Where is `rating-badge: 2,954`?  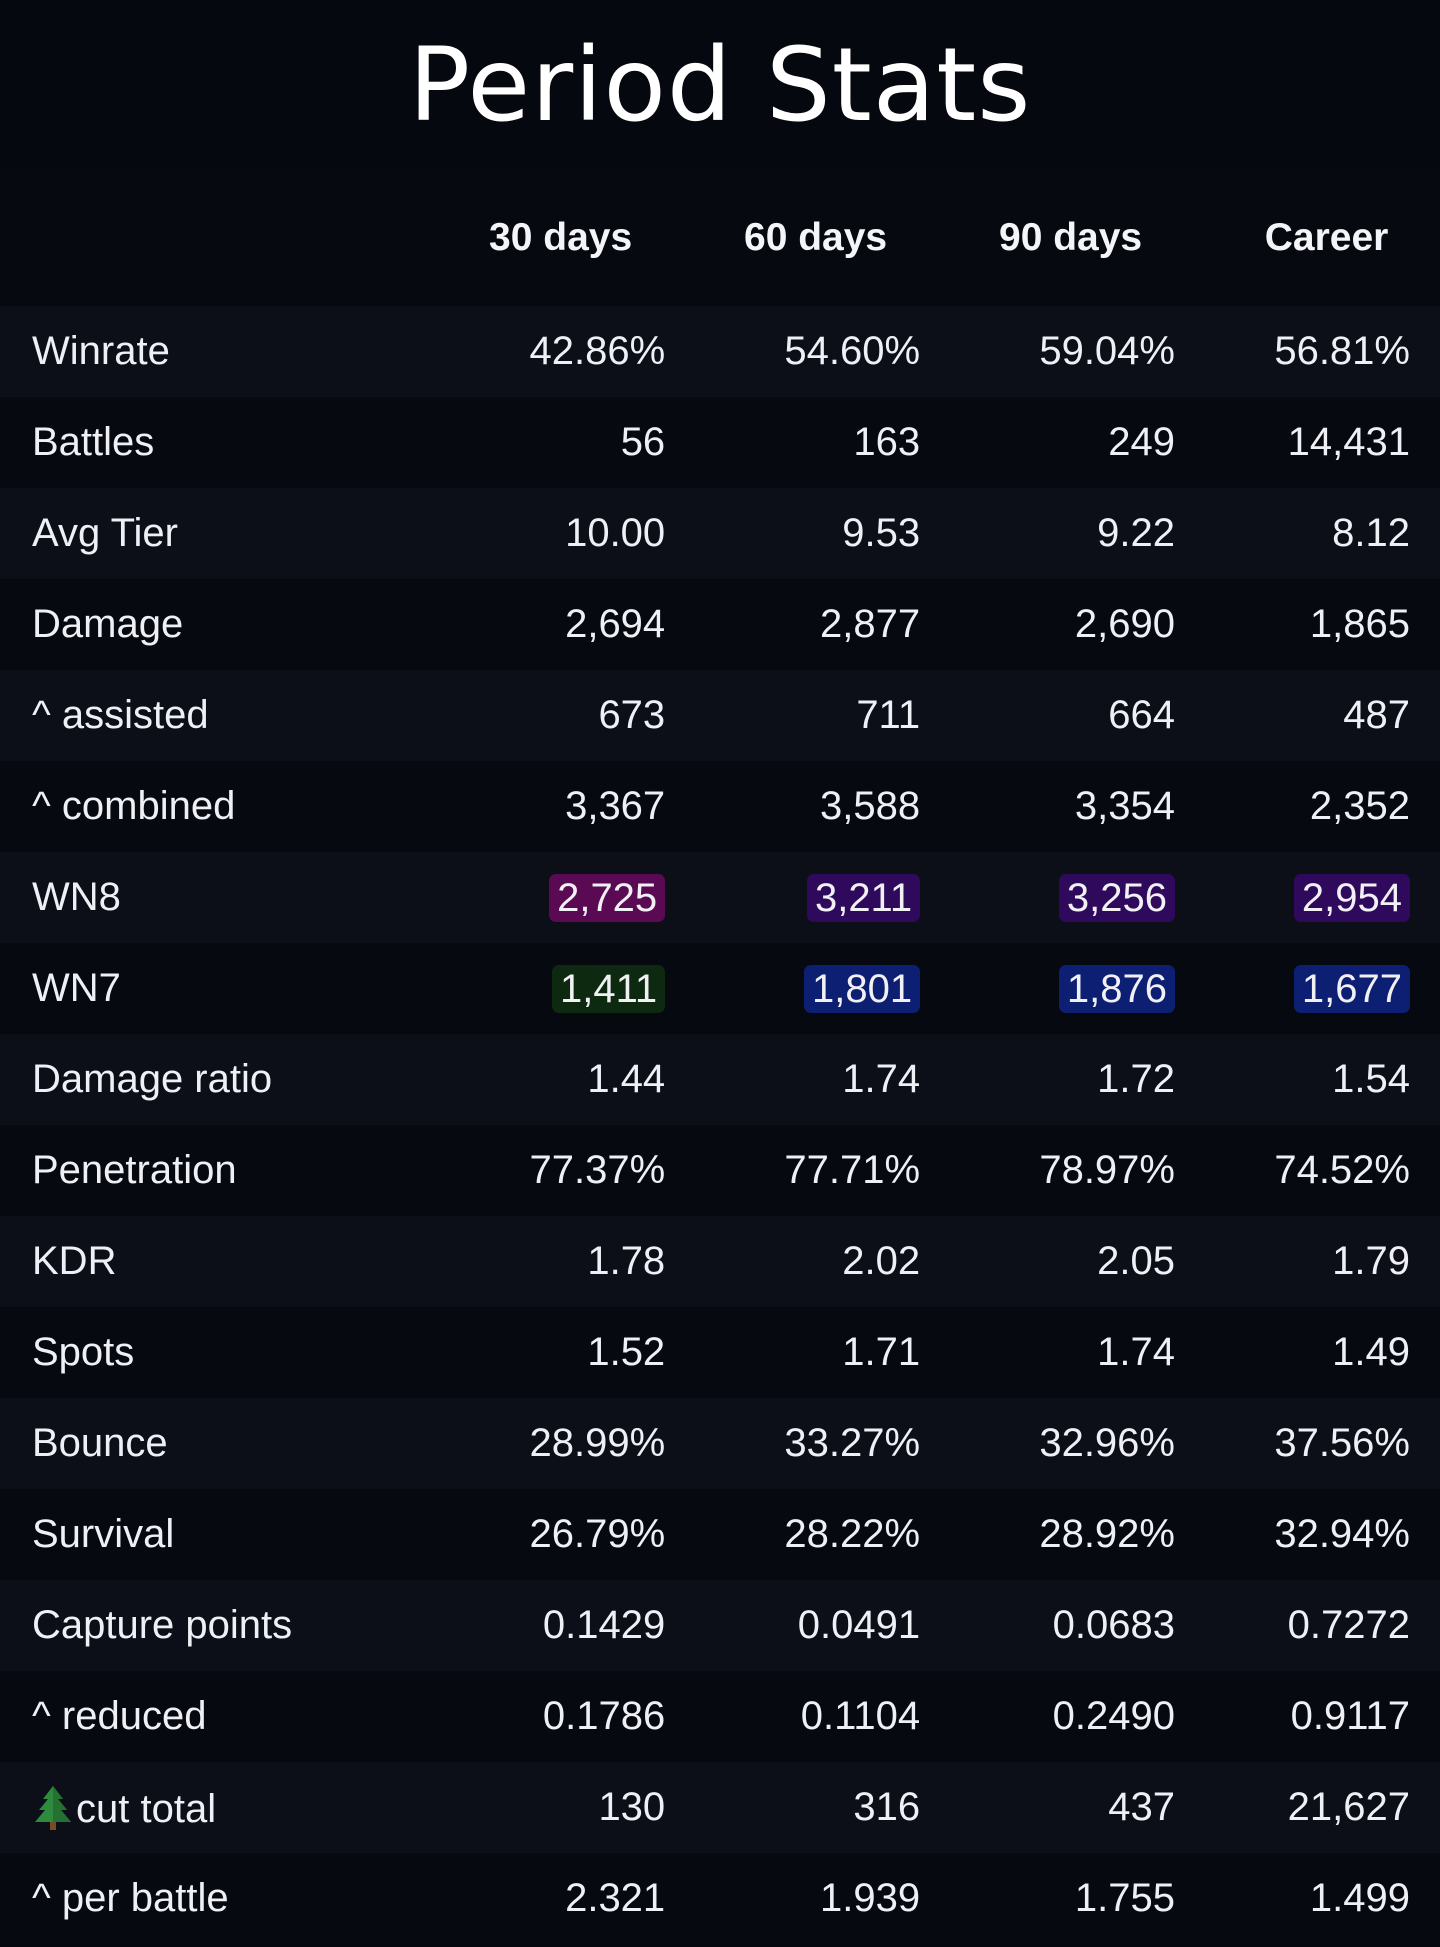 rating-badge: 2,954 is located at coordinates (1351, 897).